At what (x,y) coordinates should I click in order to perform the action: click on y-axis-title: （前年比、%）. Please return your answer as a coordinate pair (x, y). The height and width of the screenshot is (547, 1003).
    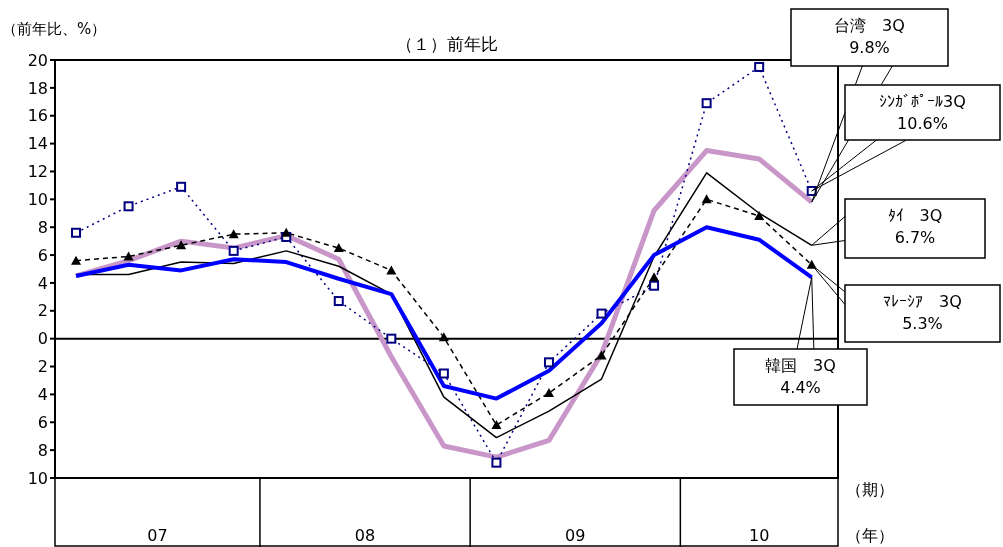
    Looking at the image, I should click on (54, 29).